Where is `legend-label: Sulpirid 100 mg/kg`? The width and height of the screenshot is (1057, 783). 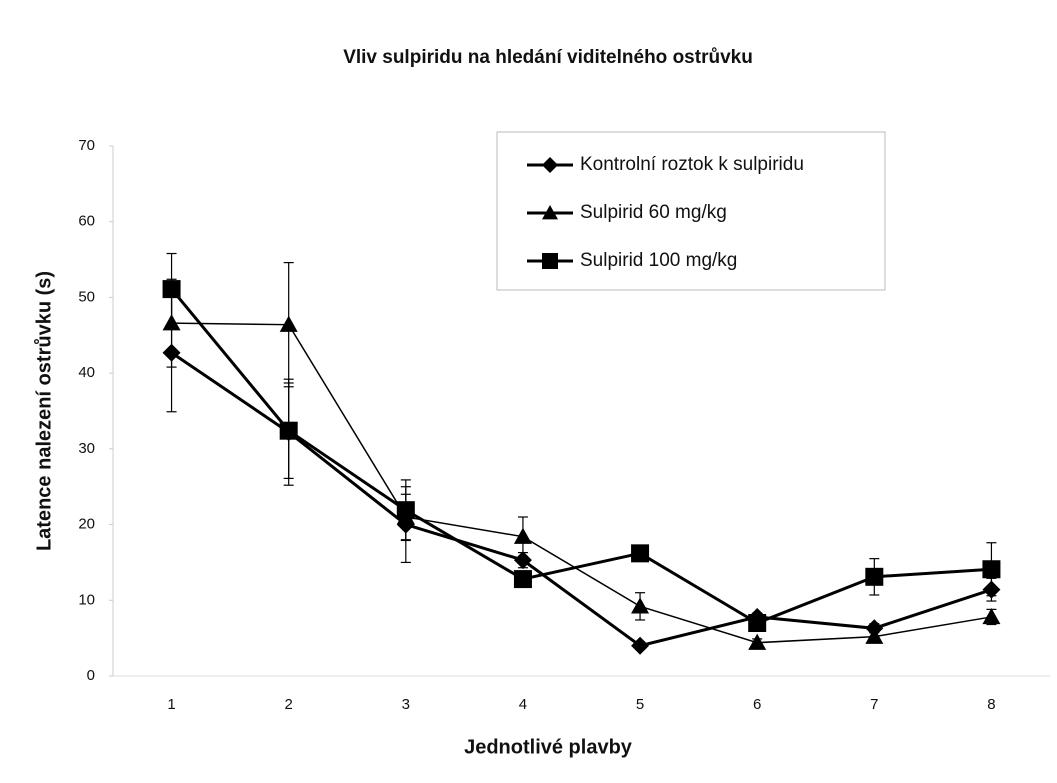
legend-label: Sulpirid 100 mg/kg is located at coordinates (658, 260).